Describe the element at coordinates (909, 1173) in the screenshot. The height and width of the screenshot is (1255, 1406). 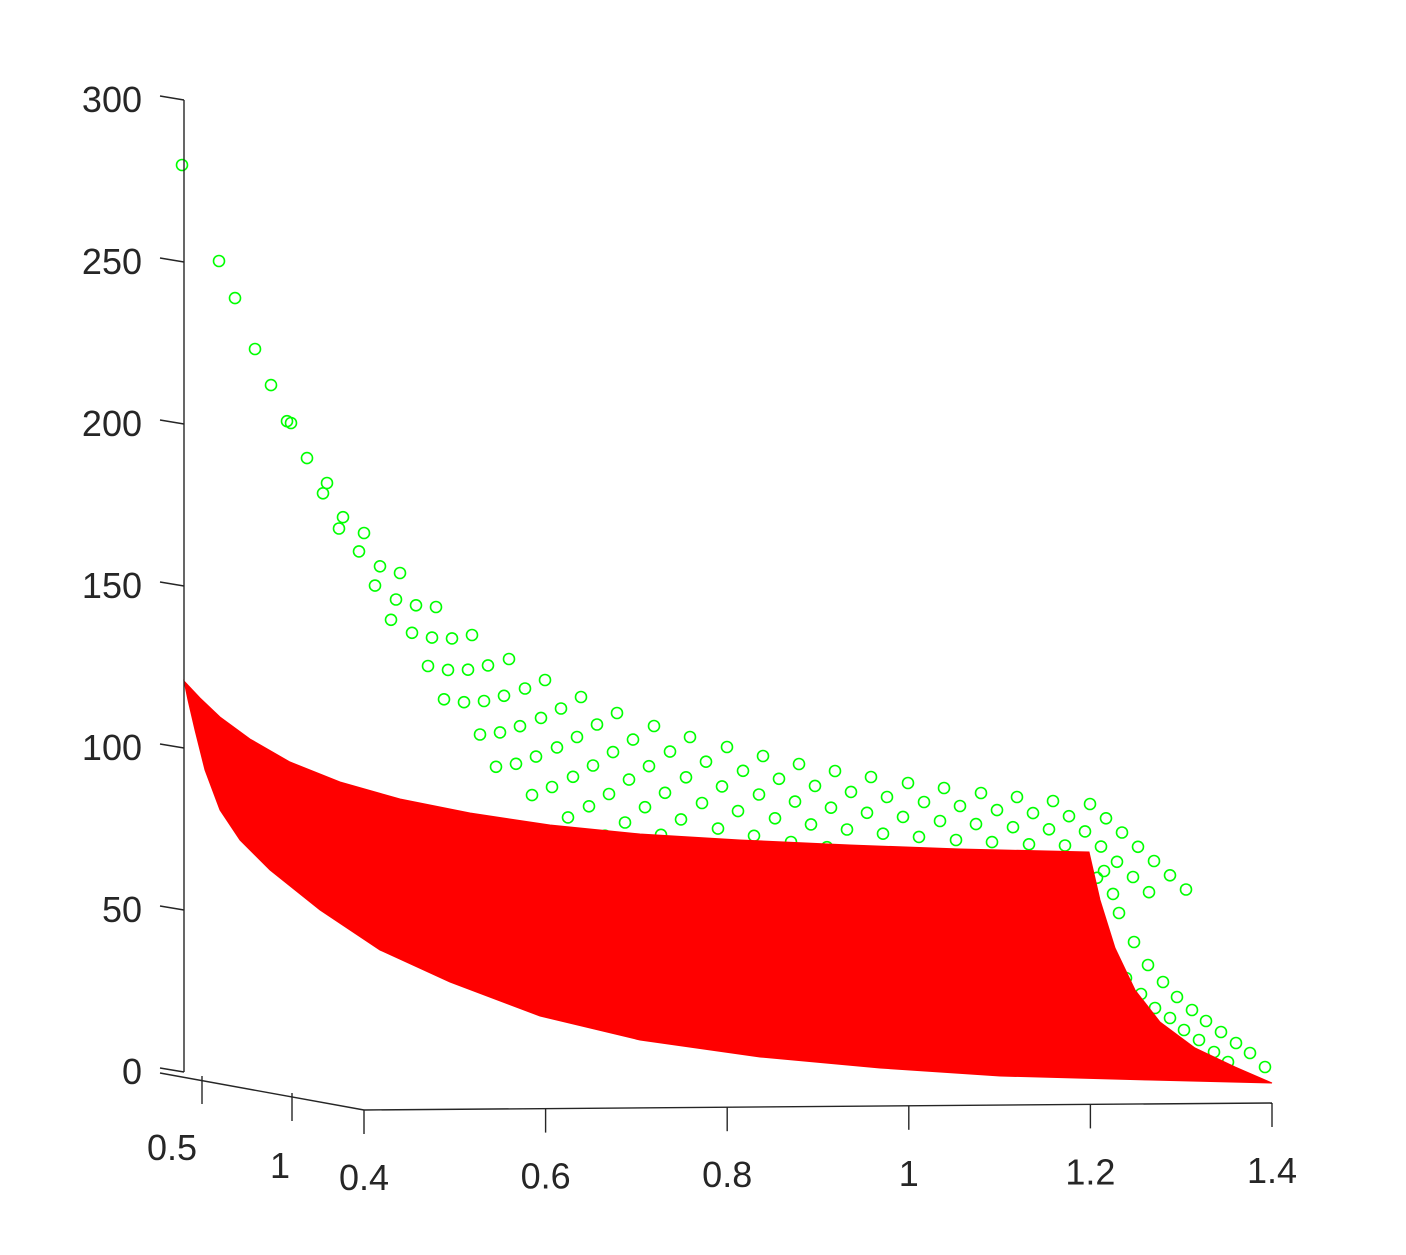
I see `x-tick-label: 1` at that location.